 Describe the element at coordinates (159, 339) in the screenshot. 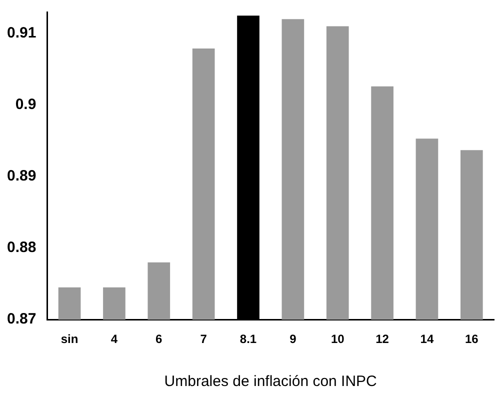

I see `x-tick-label: 6` at that location.